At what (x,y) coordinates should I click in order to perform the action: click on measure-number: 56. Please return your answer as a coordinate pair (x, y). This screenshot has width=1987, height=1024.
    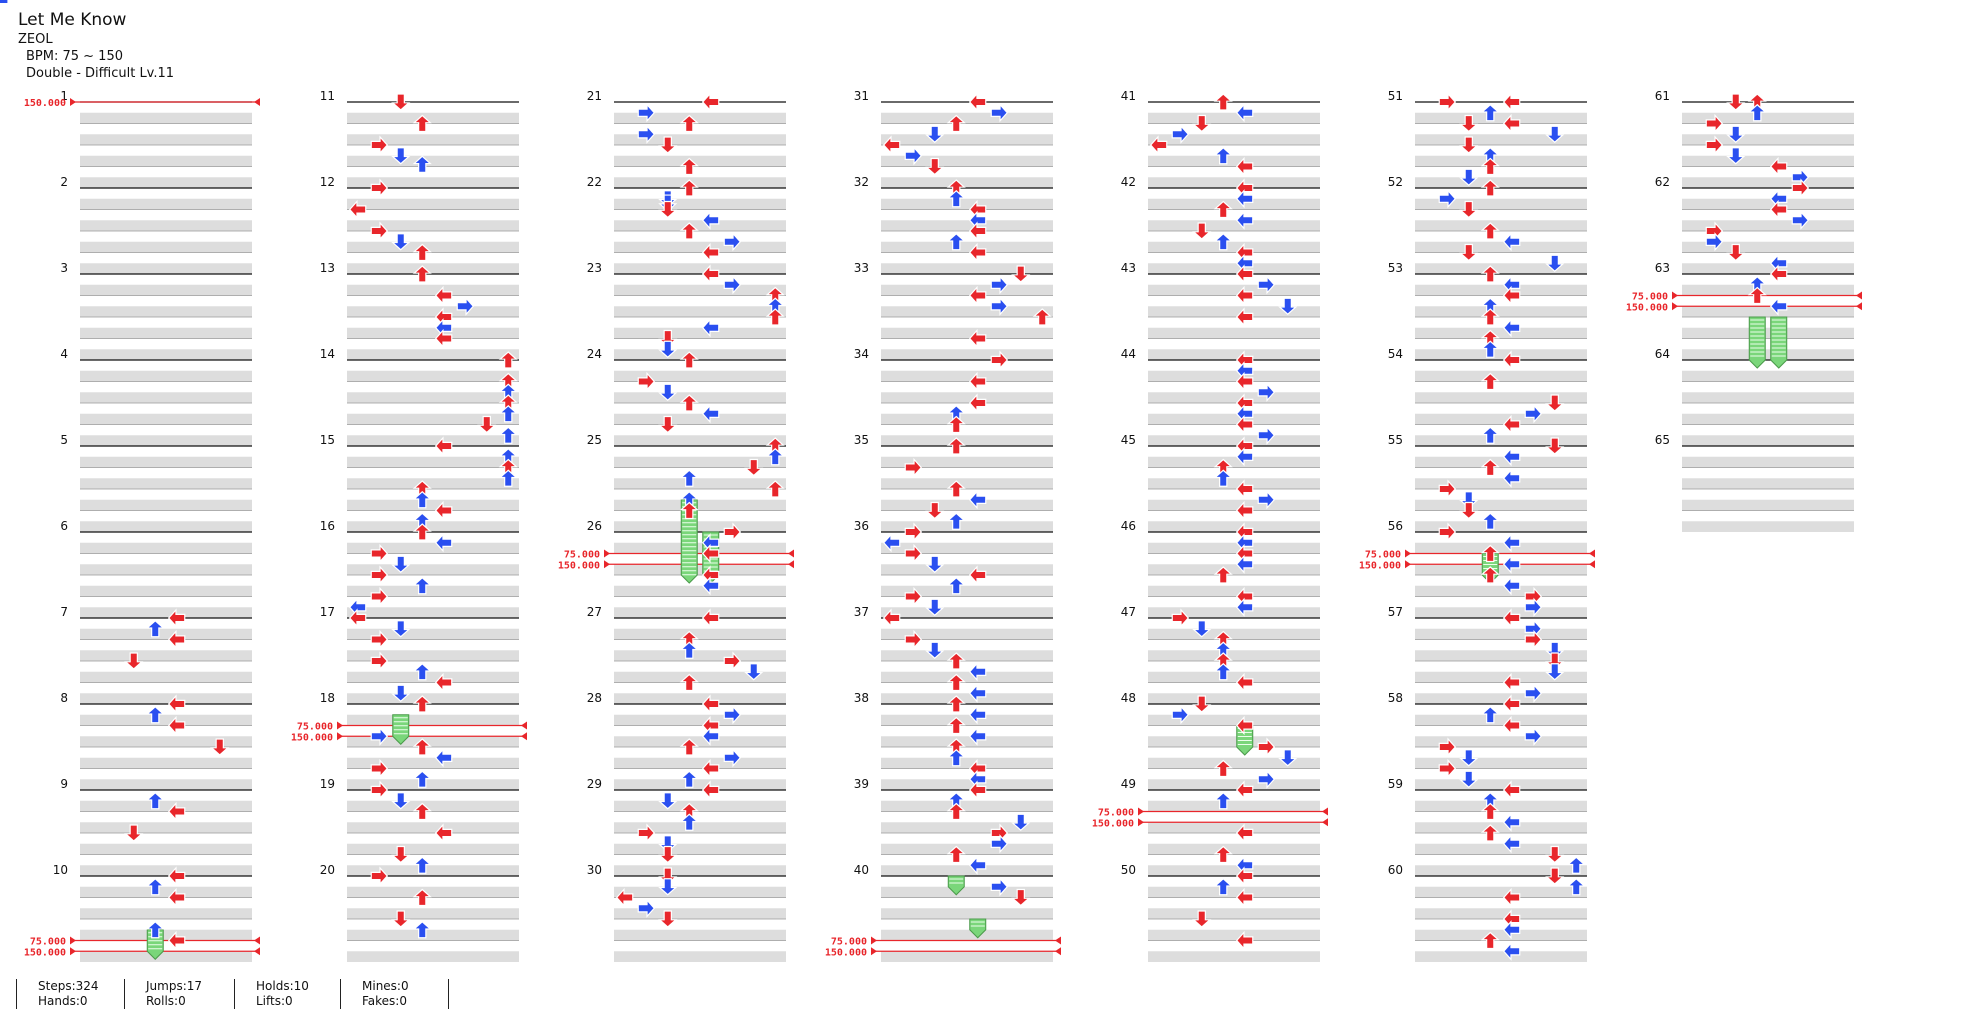
    Looking at the image, I should click on (1395, 526).